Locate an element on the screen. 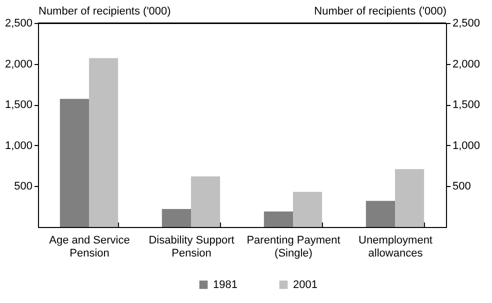 This screenshot has width=492, height=303. legend-label: 2001 is located at coordinates (305, 284).